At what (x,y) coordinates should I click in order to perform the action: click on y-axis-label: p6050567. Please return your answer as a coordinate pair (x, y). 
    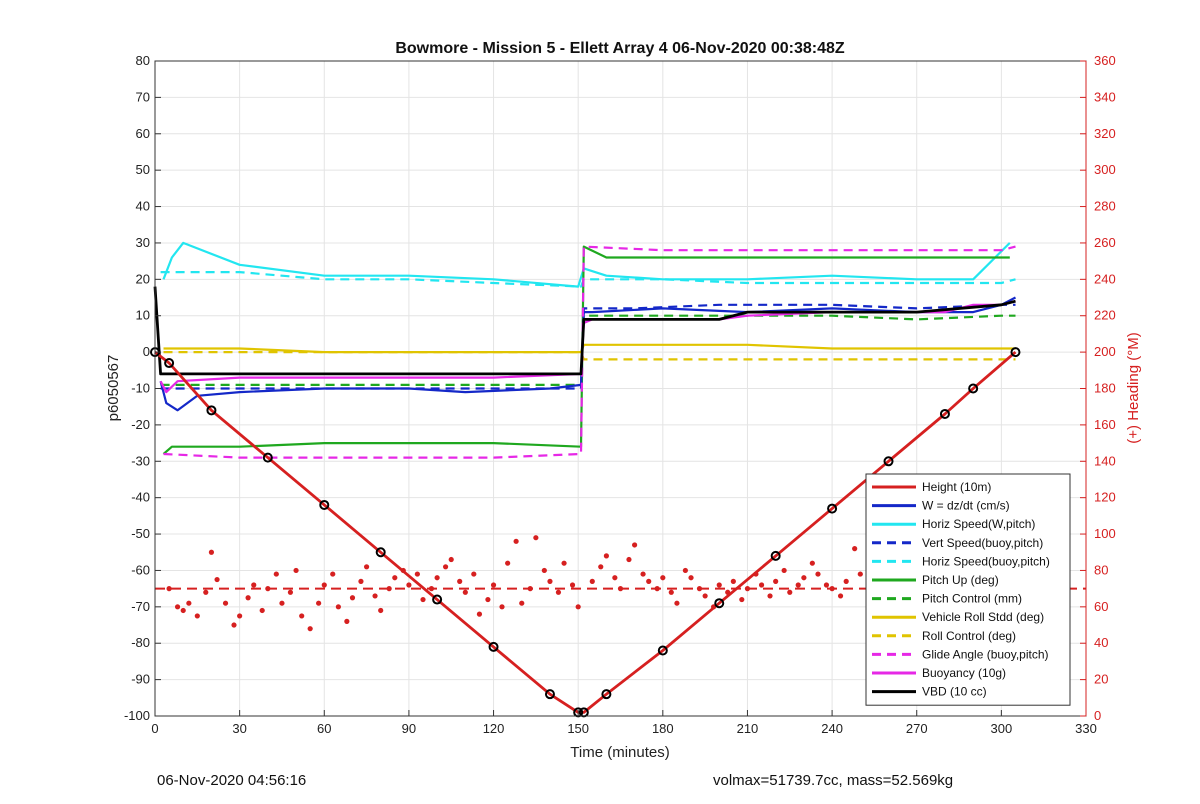
    Looking at the image, I should click on (113, 388).